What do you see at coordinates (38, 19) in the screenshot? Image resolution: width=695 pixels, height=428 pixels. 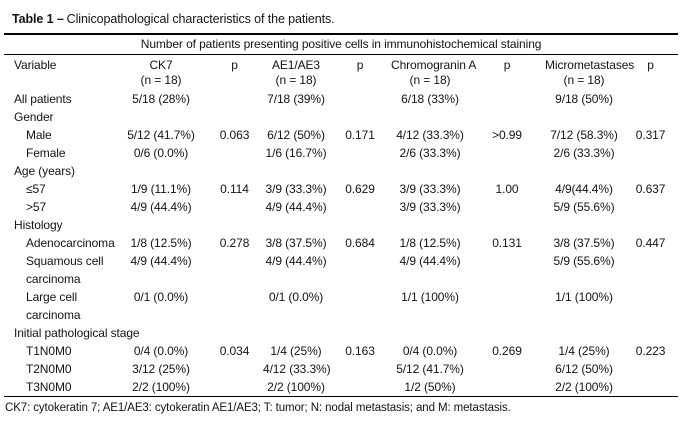 I see `table-title-number: Table 1 –` at bounding box center [38, 19].